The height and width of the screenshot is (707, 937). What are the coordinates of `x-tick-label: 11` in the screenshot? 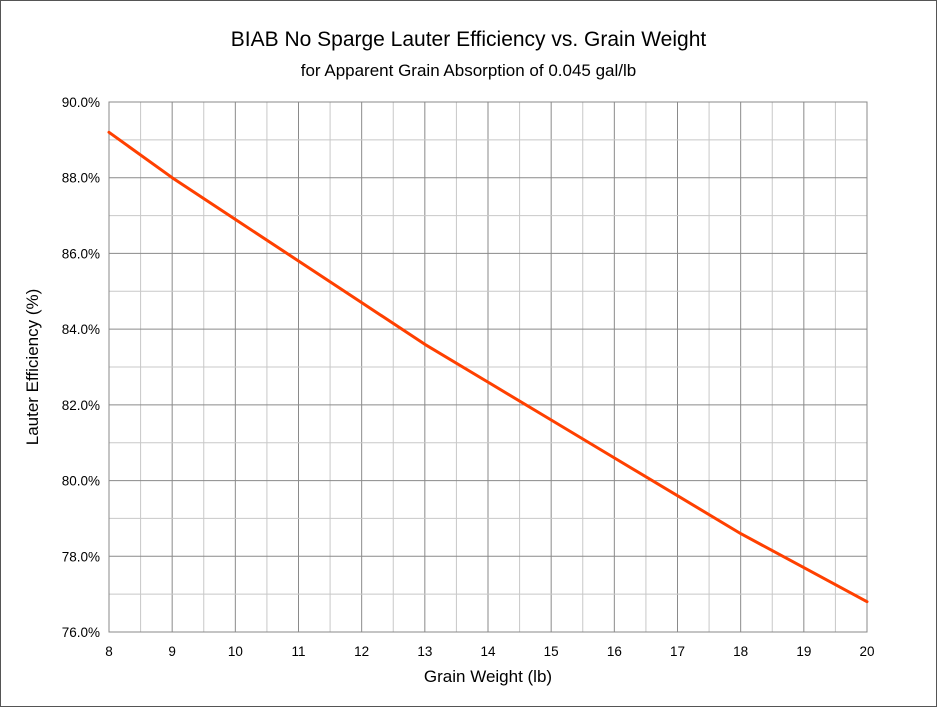 It's located at (298, 651).